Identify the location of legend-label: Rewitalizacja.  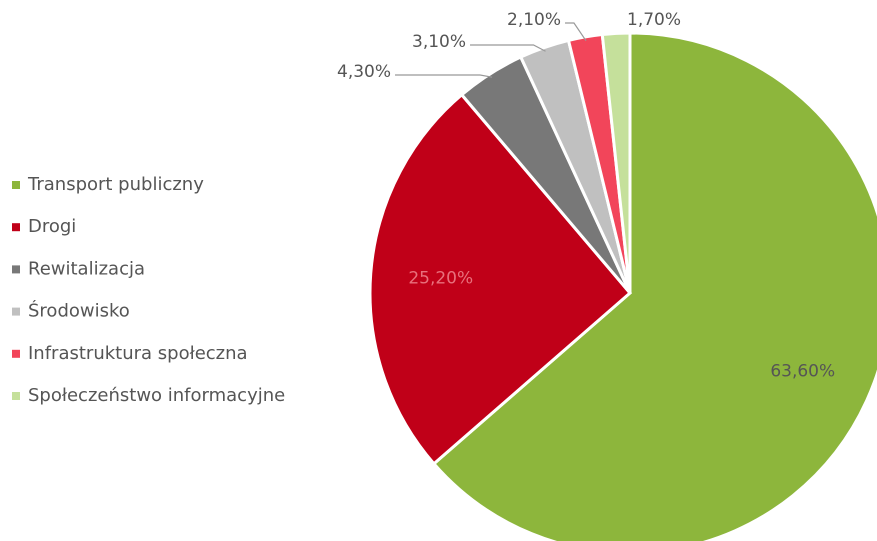
(86, 268).